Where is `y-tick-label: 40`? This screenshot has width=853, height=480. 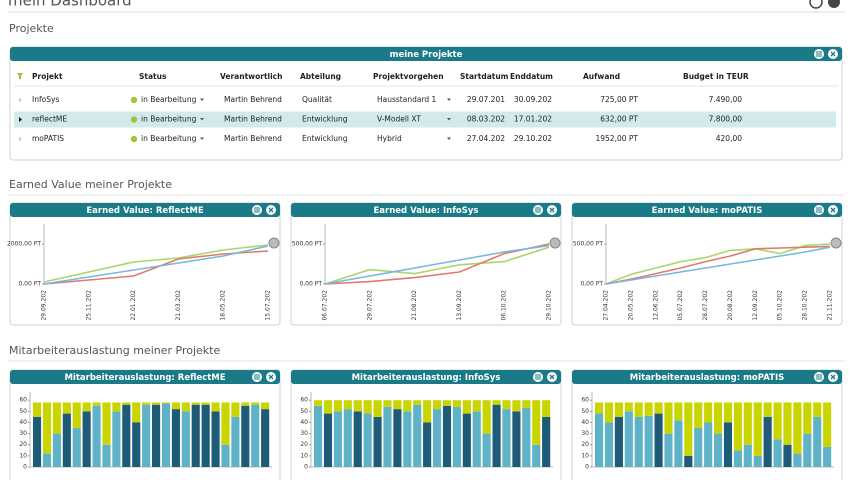
y-tick-label: 40 is located at coordinates (585, 422).